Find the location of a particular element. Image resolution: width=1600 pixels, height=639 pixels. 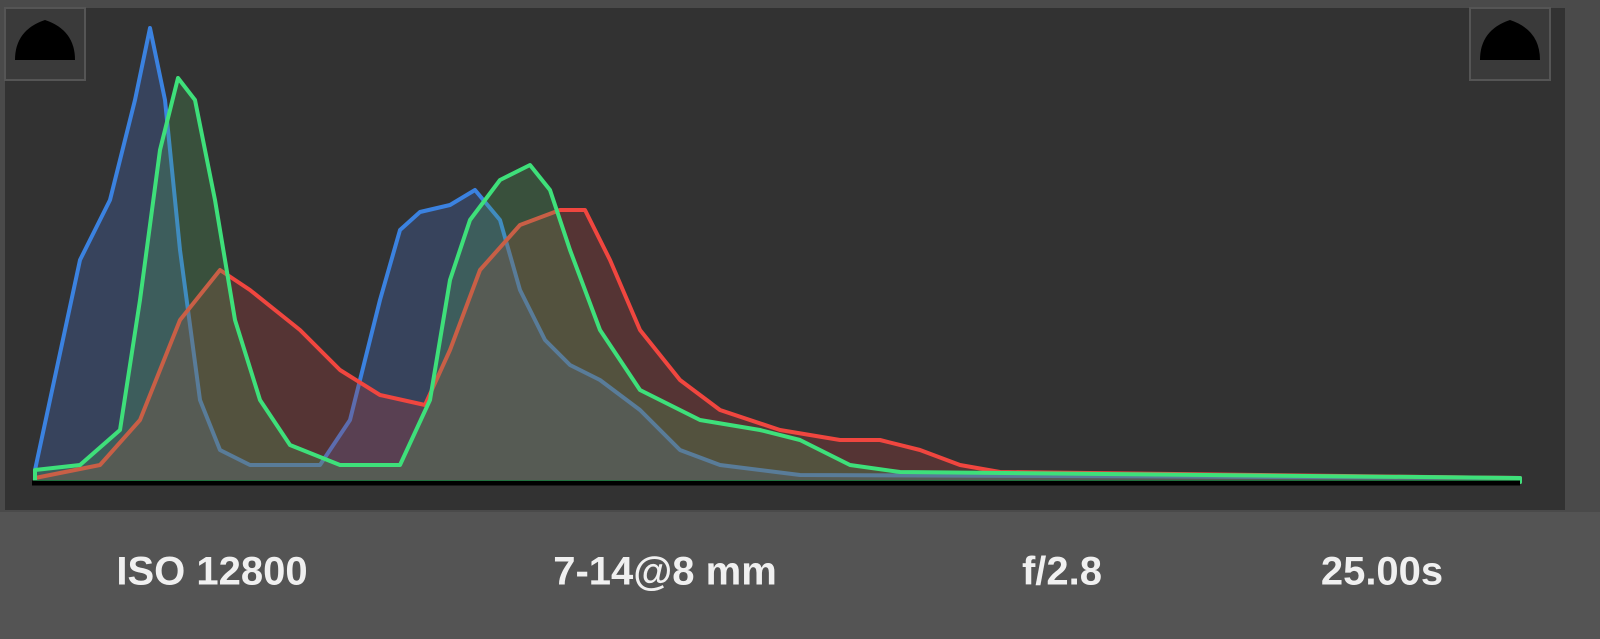

highlight-clipping-toggle is located at coordinates (1510, 44).